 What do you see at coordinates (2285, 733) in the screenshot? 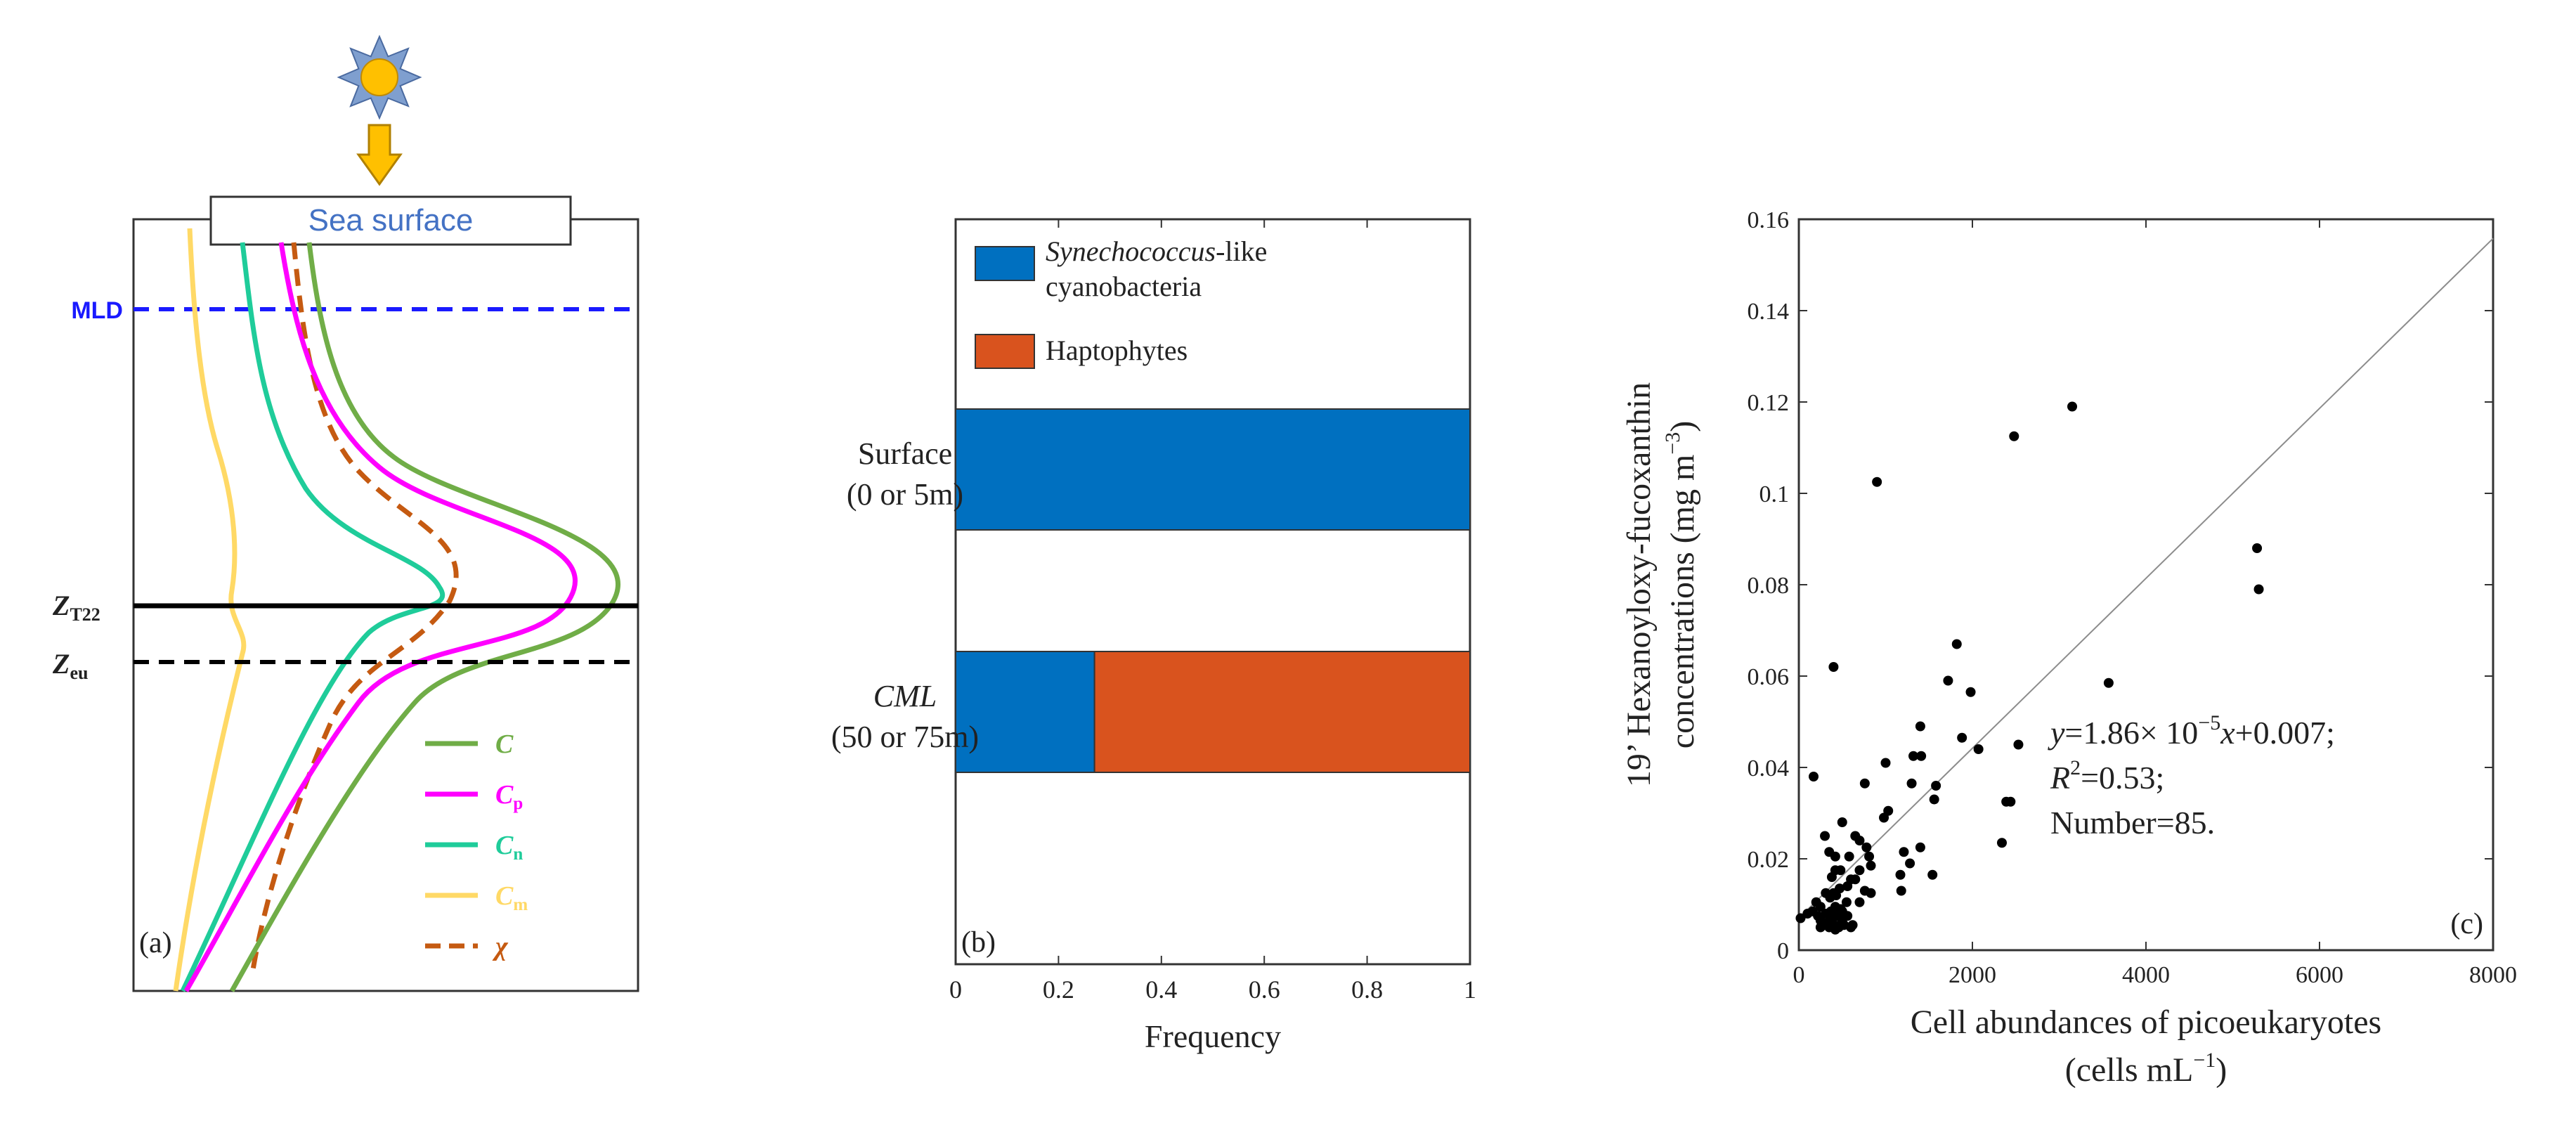
I see `fit-eq-intercept: +0.007;` at bounding box center [2285, 733].